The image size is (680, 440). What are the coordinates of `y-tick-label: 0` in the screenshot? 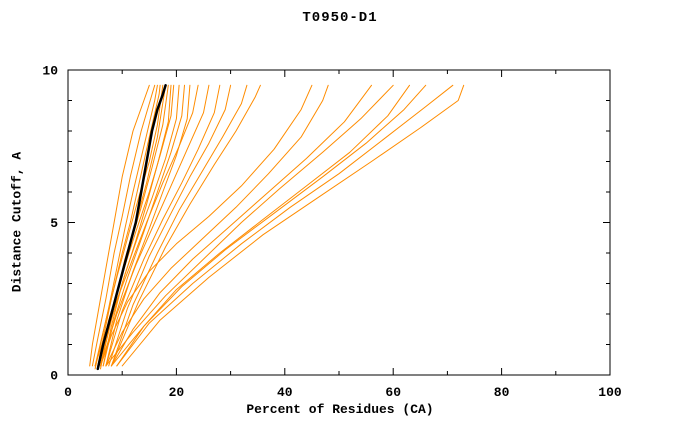 It's located at (54, 376).